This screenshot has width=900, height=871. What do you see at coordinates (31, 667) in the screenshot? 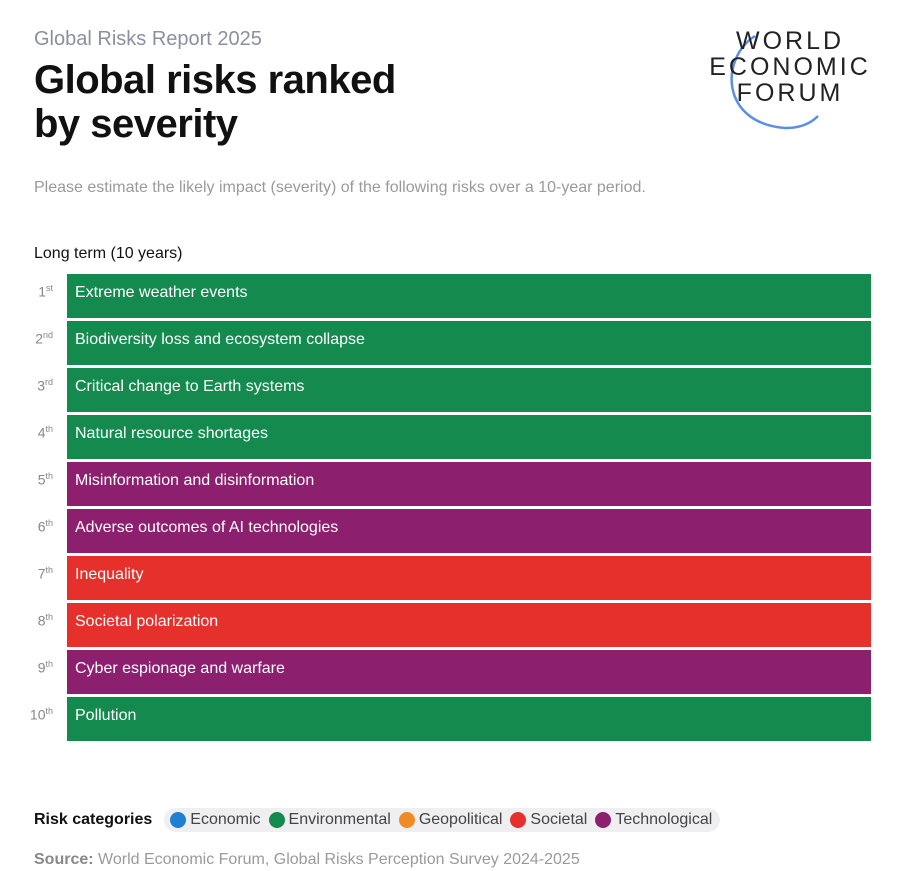
I see `rank: 9th` at bounding box center [31, 667].